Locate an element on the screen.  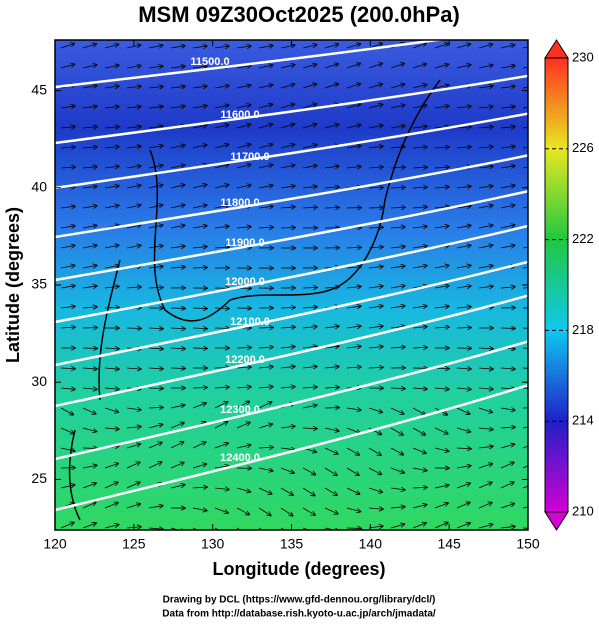
x-tick-label: 150 is located at coordinates (528, 544).